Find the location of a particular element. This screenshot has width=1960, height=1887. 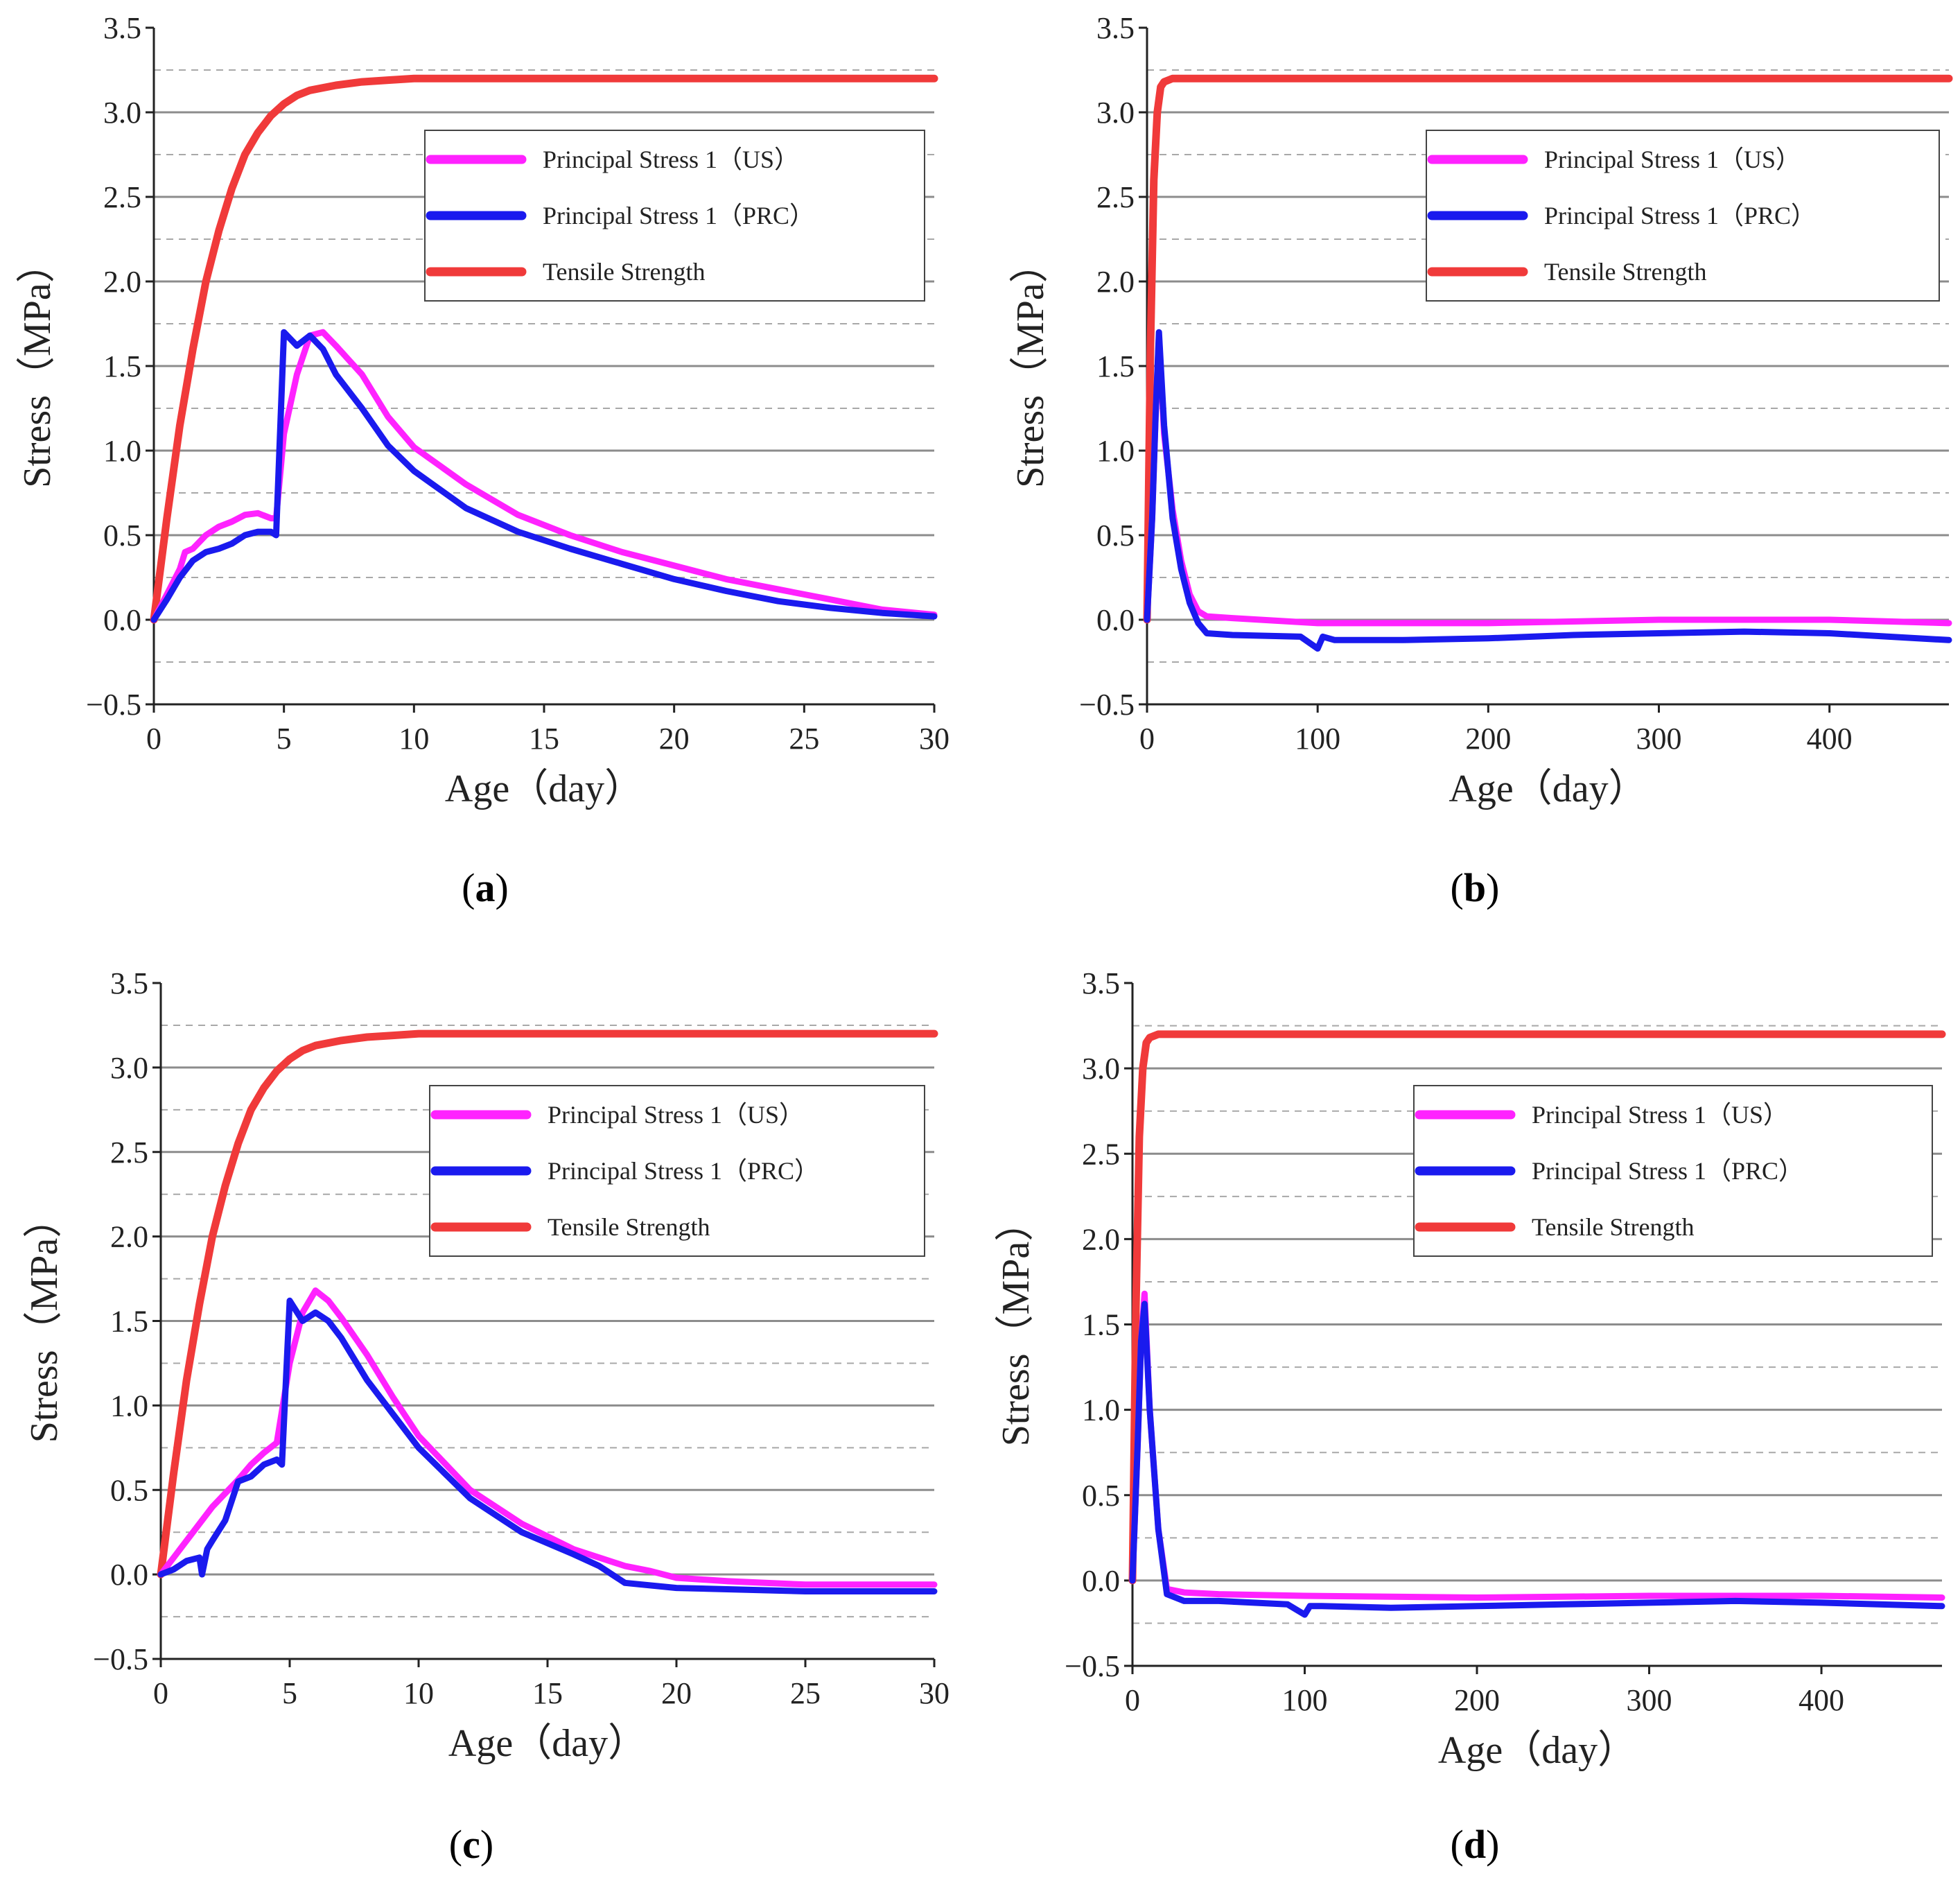

x-tick-label: 5 is located at coordinates (289, 1693).